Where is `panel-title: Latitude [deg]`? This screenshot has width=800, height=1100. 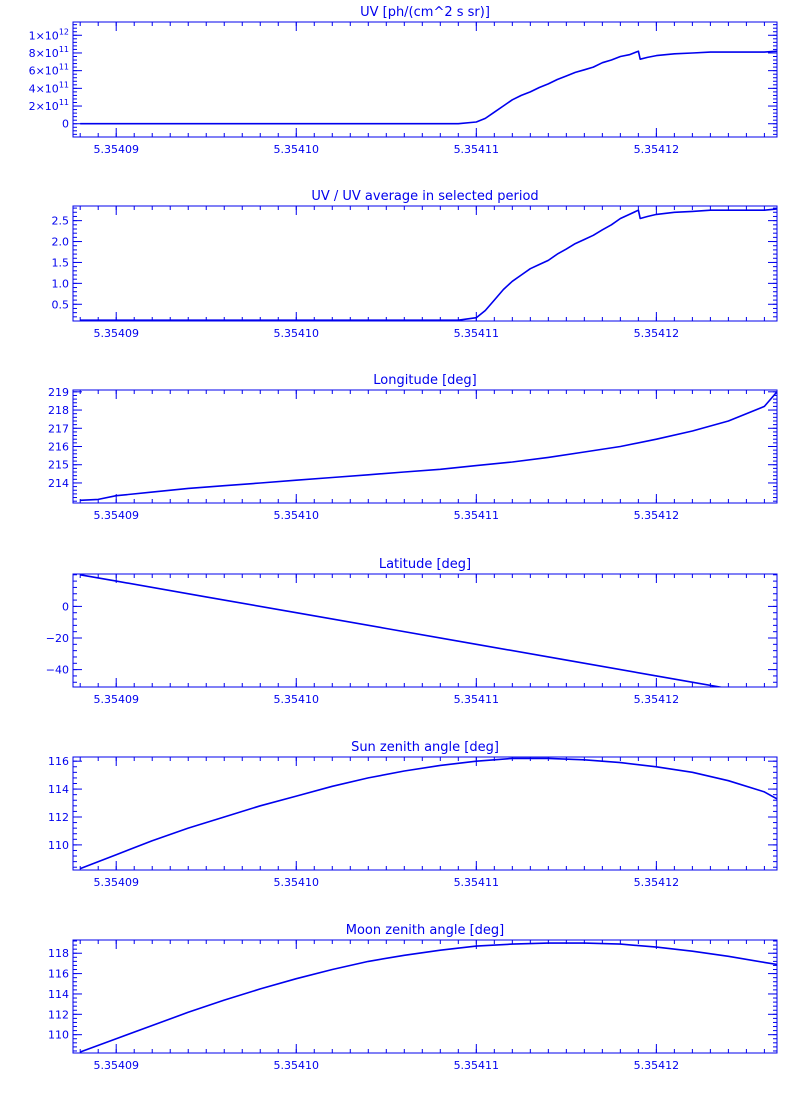 panel-title: Latitude [deg] is located at coordinates (425, 564).